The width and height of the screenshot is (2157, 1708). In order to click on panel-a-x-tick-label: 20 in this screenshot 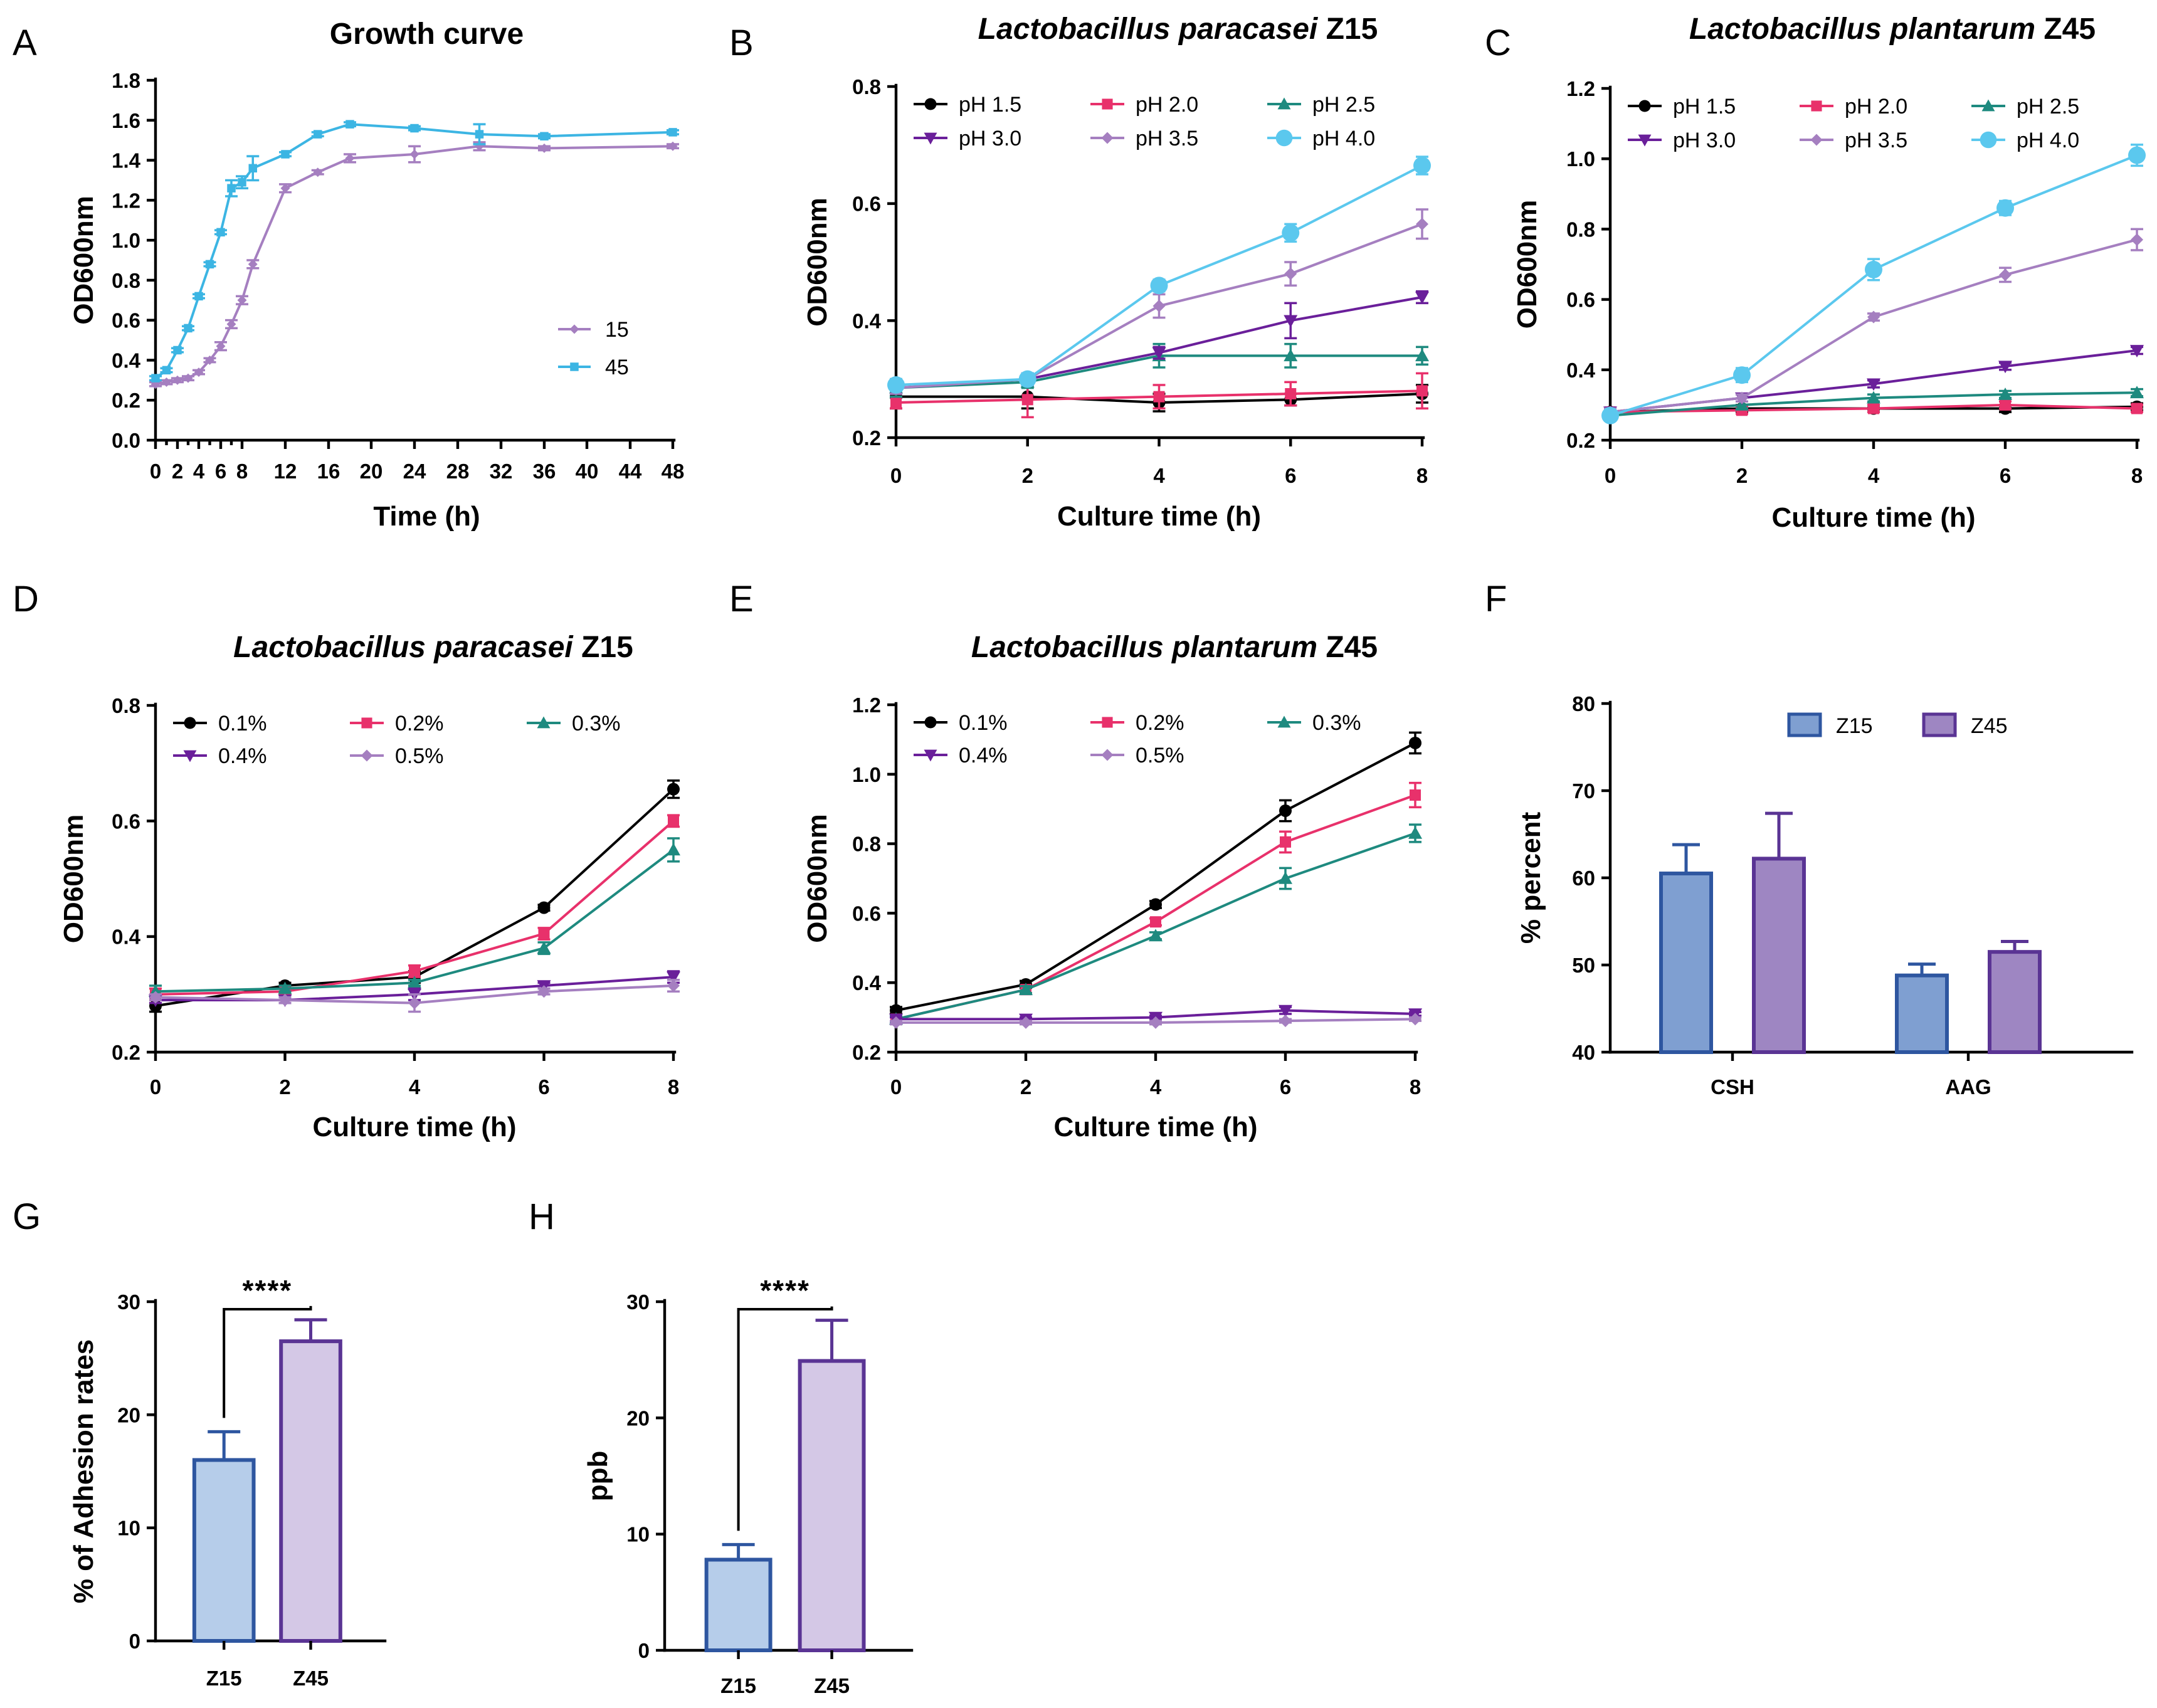, I will do `click(371, 471)`.